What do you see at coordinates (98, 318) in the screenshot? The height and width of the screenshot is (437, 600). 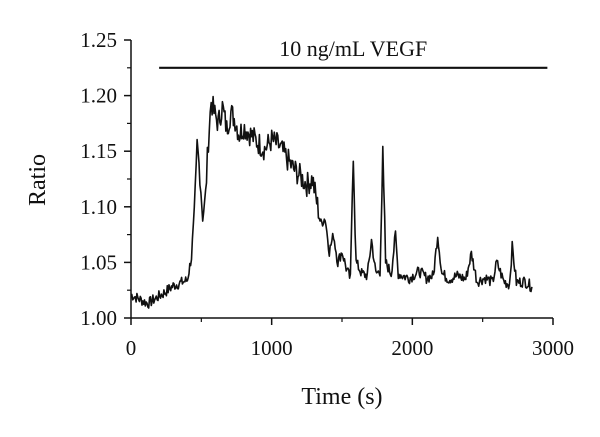 I see `y-tick-label: 1.00` at bounding box center [98, 318].